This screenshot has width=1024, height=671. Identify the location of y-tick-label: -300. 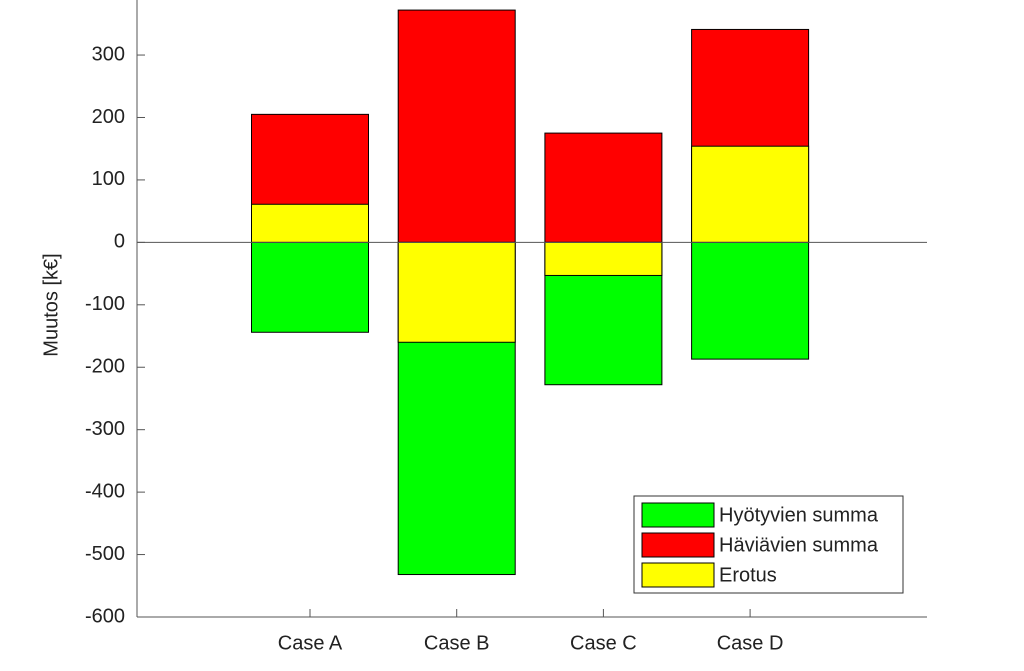
(105, 429).